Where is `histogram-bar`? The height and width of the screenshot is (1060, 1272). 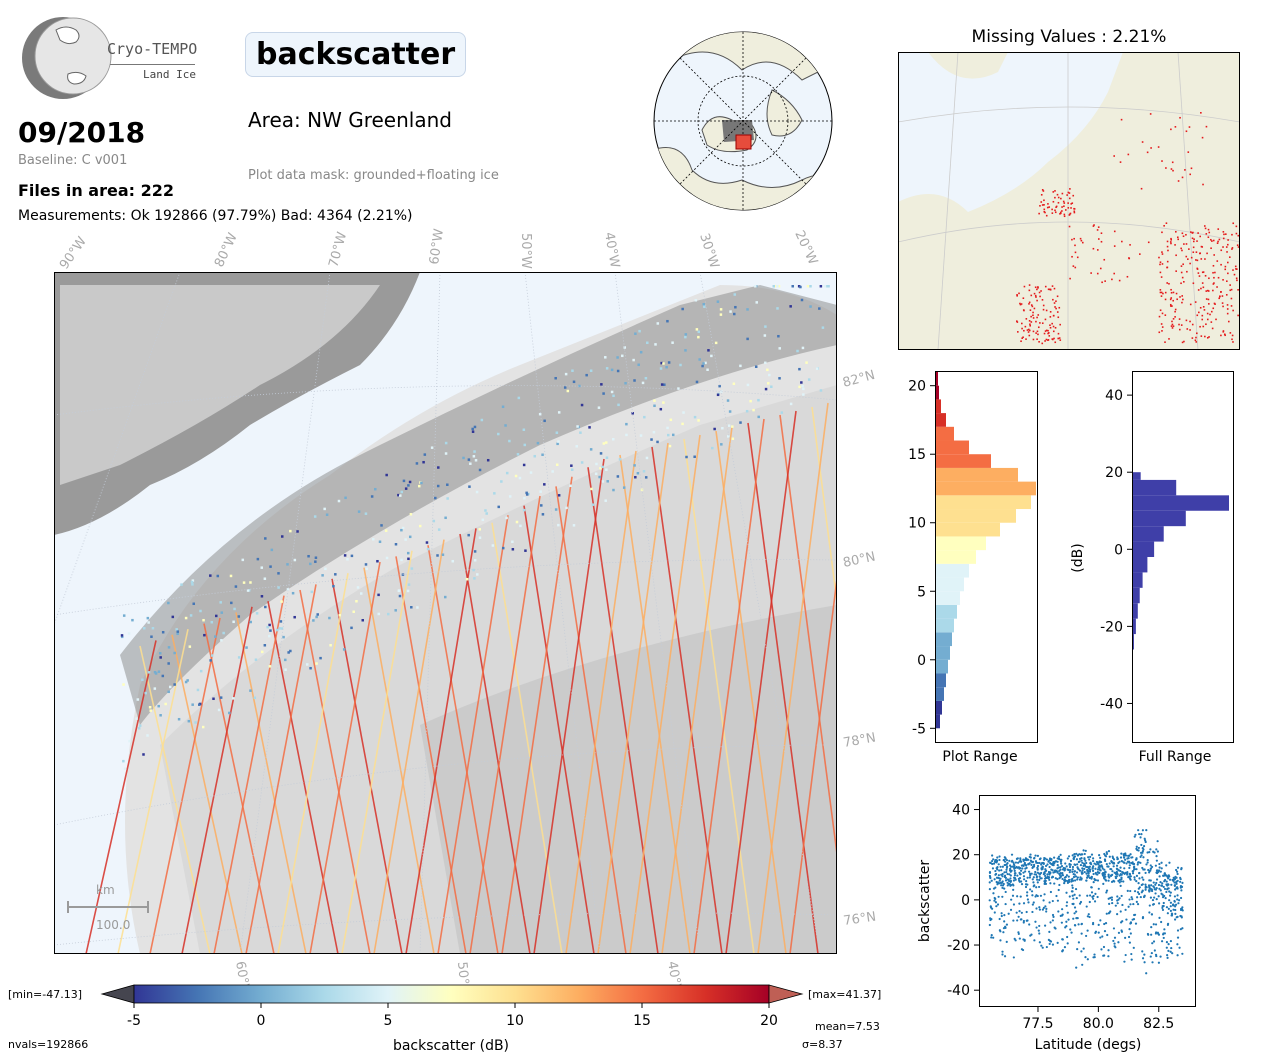
histogram-bar is located at coordinates (1137, 476).